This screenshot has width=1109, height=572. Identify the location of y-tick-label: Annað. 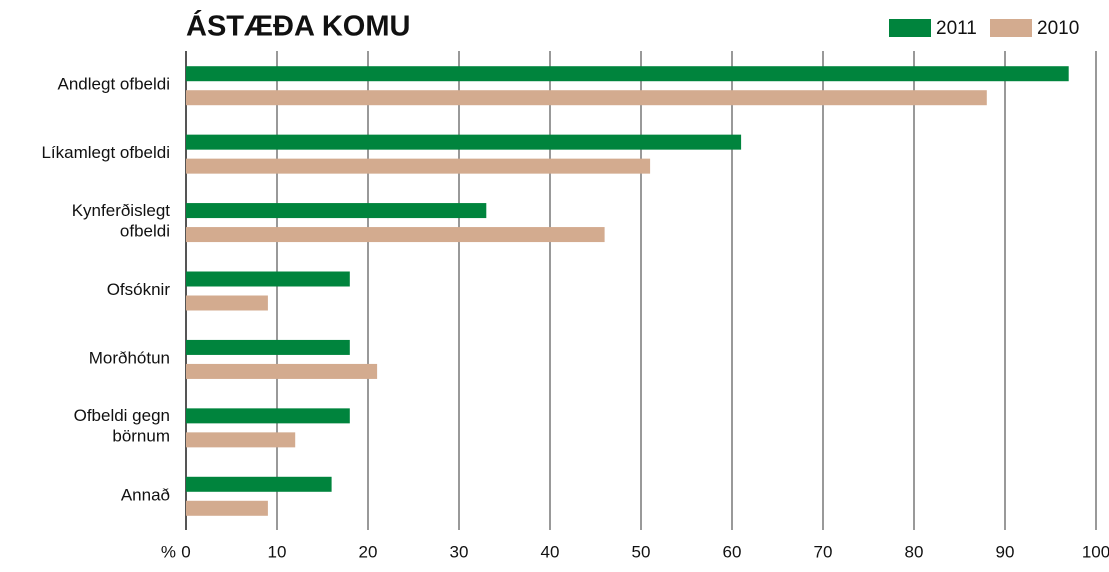
(145, 494).